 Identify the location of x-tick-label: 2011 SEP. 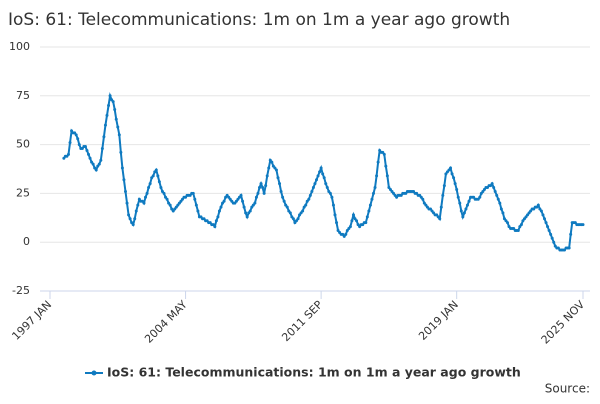
(302, 321).